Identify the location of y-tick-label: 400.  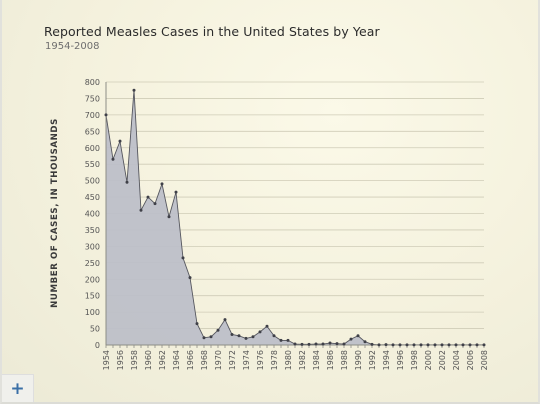
(92, 214).